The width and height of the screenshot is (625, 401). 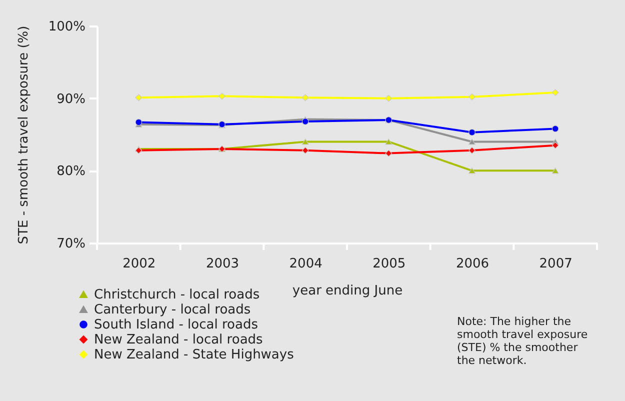 What do you see at coordinates (179, 340) in the screenshot?
I see `legend-label: New Zealand - local roads` at bounding box center [179, 340].